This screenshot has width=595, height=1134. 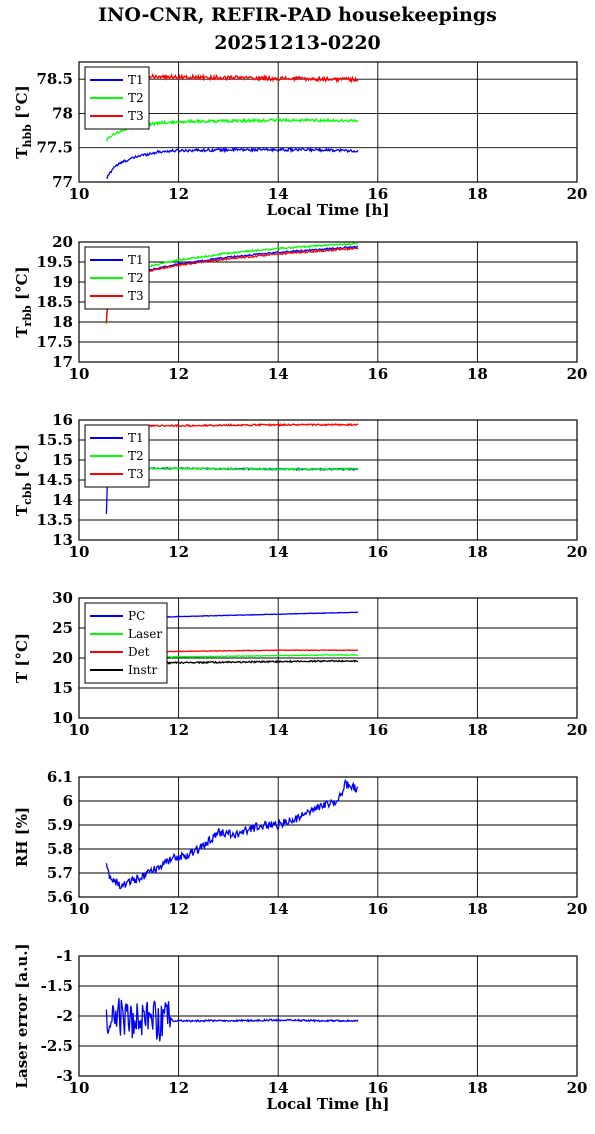 What do you see at coordinates (232, 163) in the screenshot?
I see `series-line-t1` at bounding box center [232, 163].